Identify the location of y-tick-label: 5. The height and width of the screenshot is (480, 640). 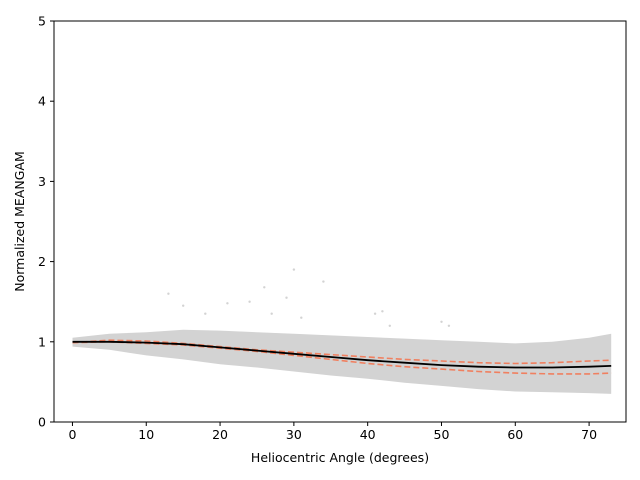
(42, 21).